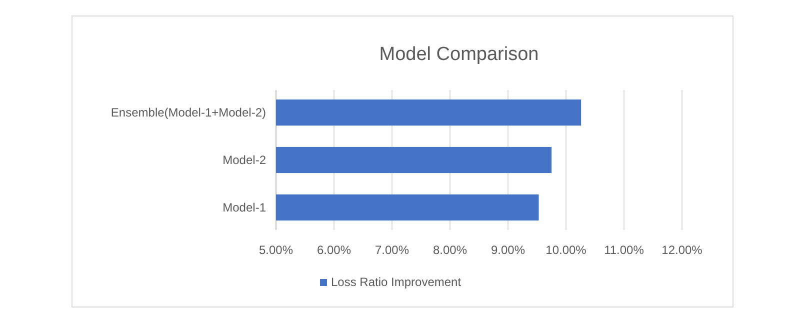 Image resolution: width=804 pixels, height=334 pixels. Describe the element at coordinates (450, 250) in the screenshot. I see `x-tick-label: 8.00%` at that location.